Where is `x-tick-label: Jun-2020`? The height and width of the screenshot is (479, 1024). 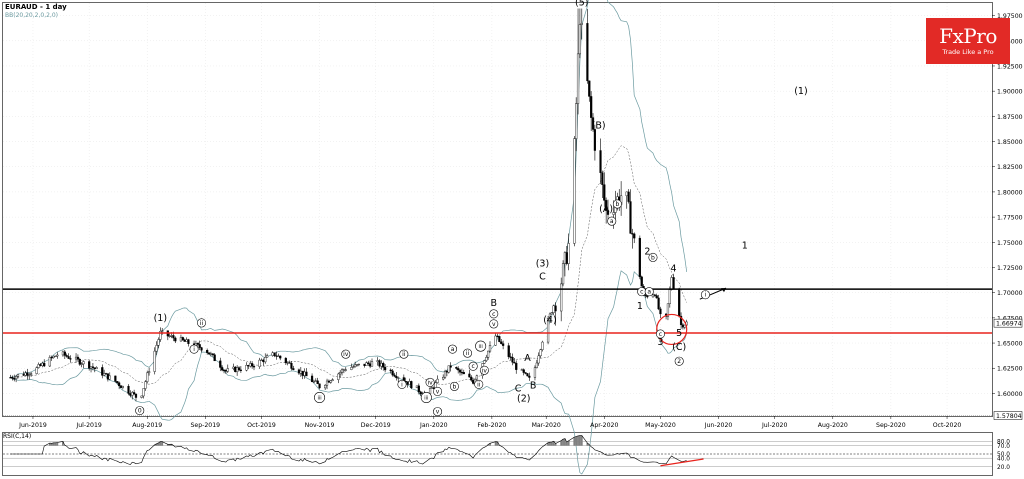 x-tick-label: Jun-2020 is located at coordinates (718, 425).